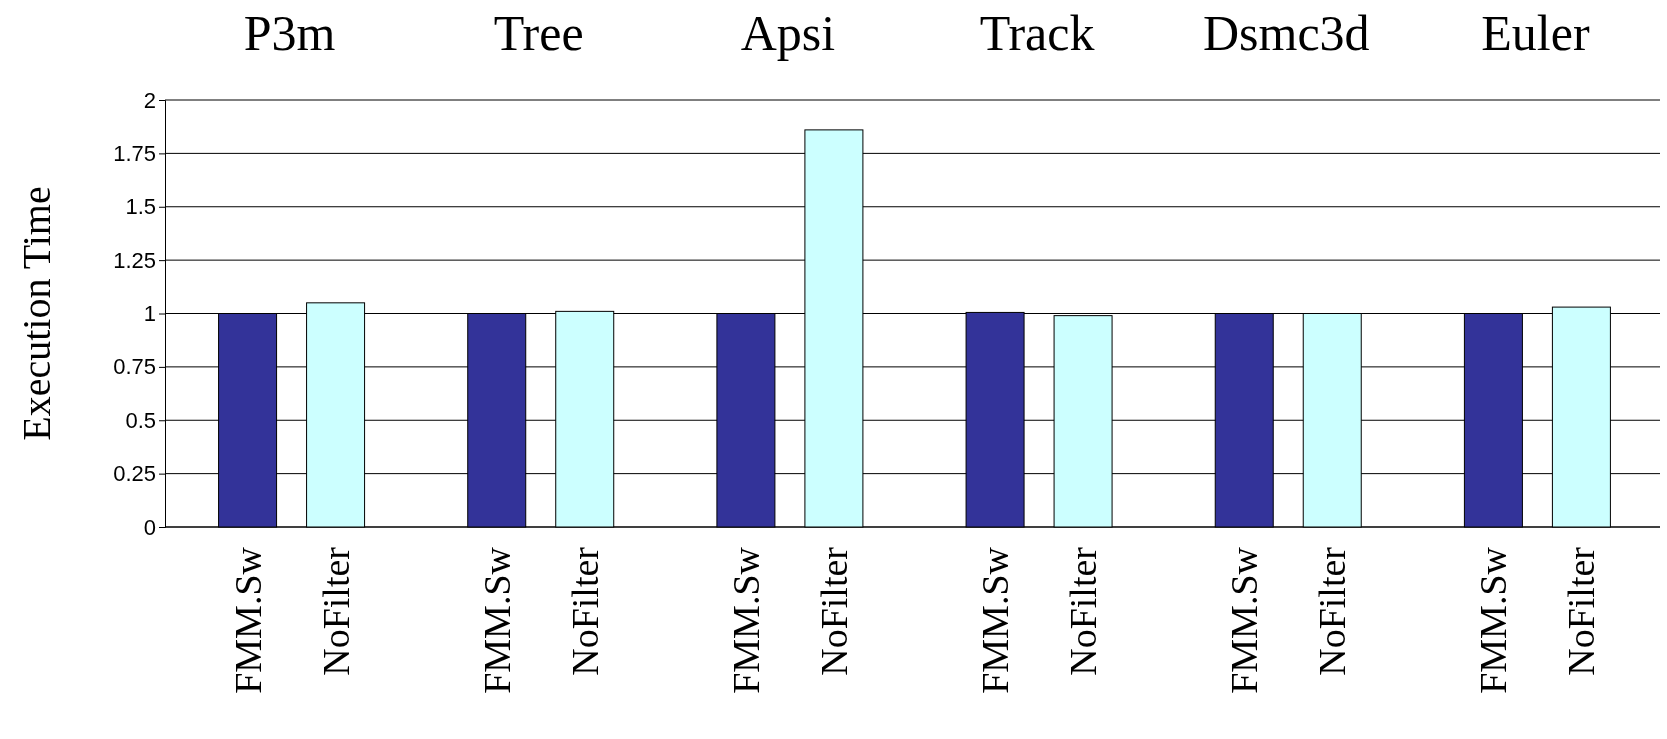  I want to click on y-tick-label: 0.75, so click(134, 367).